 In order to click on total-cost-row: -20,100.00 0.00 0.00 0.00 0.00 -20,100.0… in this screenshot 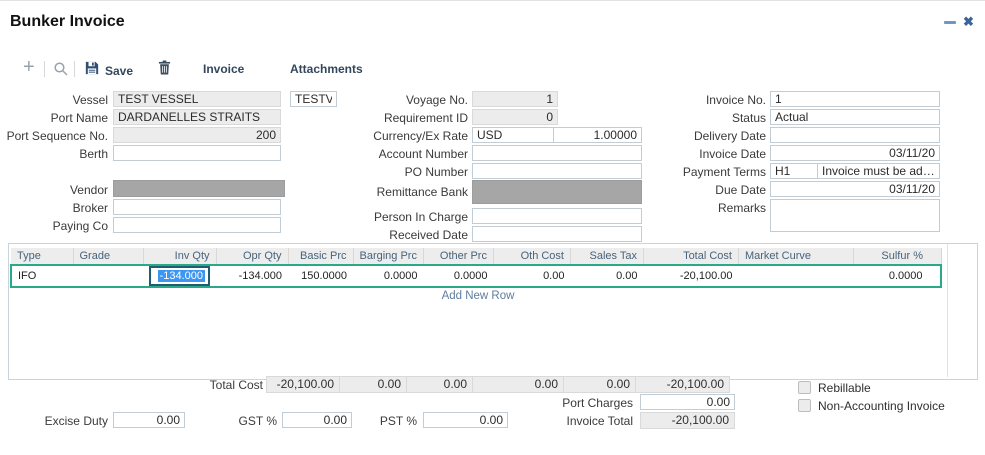, I will do `click(498, 384)`.